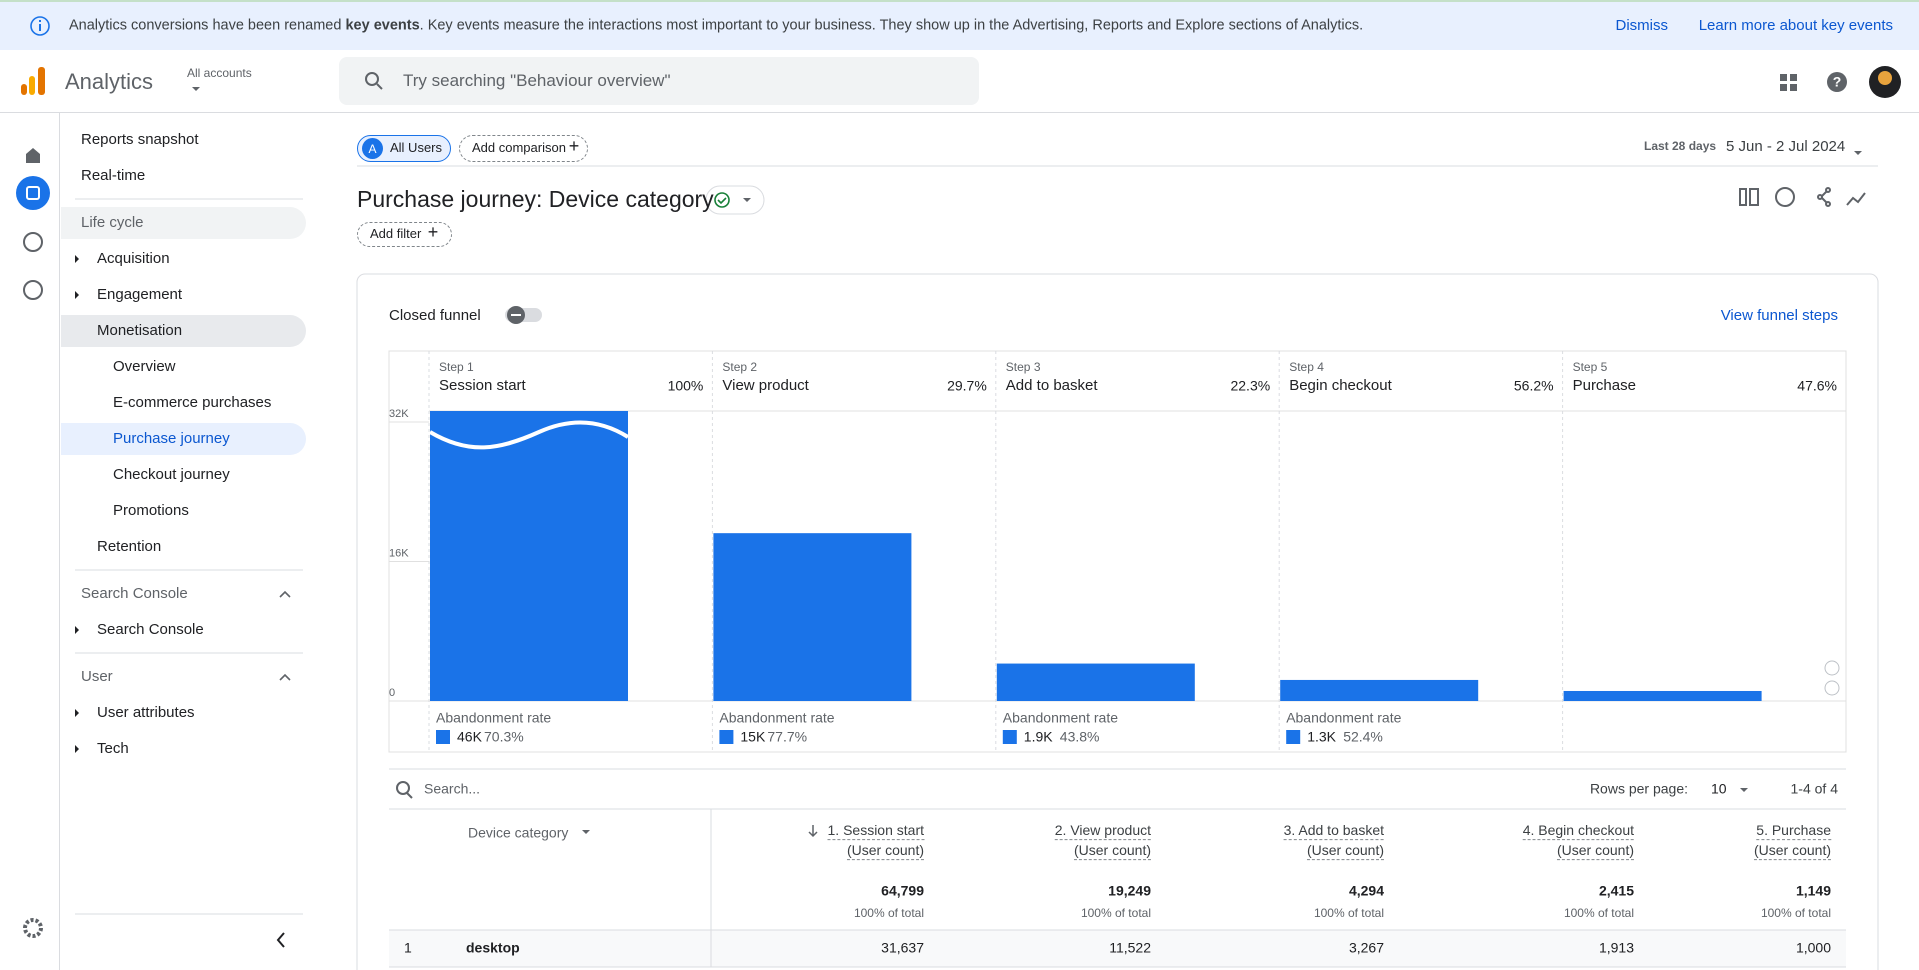 Image resolution: width=1919 pixels, height=970 pixels. What do you see at coordinates (1779, 315) in the screenshot?
I see `view-funnel-steps: View funnel steps` at bounding box center [1779, 315].